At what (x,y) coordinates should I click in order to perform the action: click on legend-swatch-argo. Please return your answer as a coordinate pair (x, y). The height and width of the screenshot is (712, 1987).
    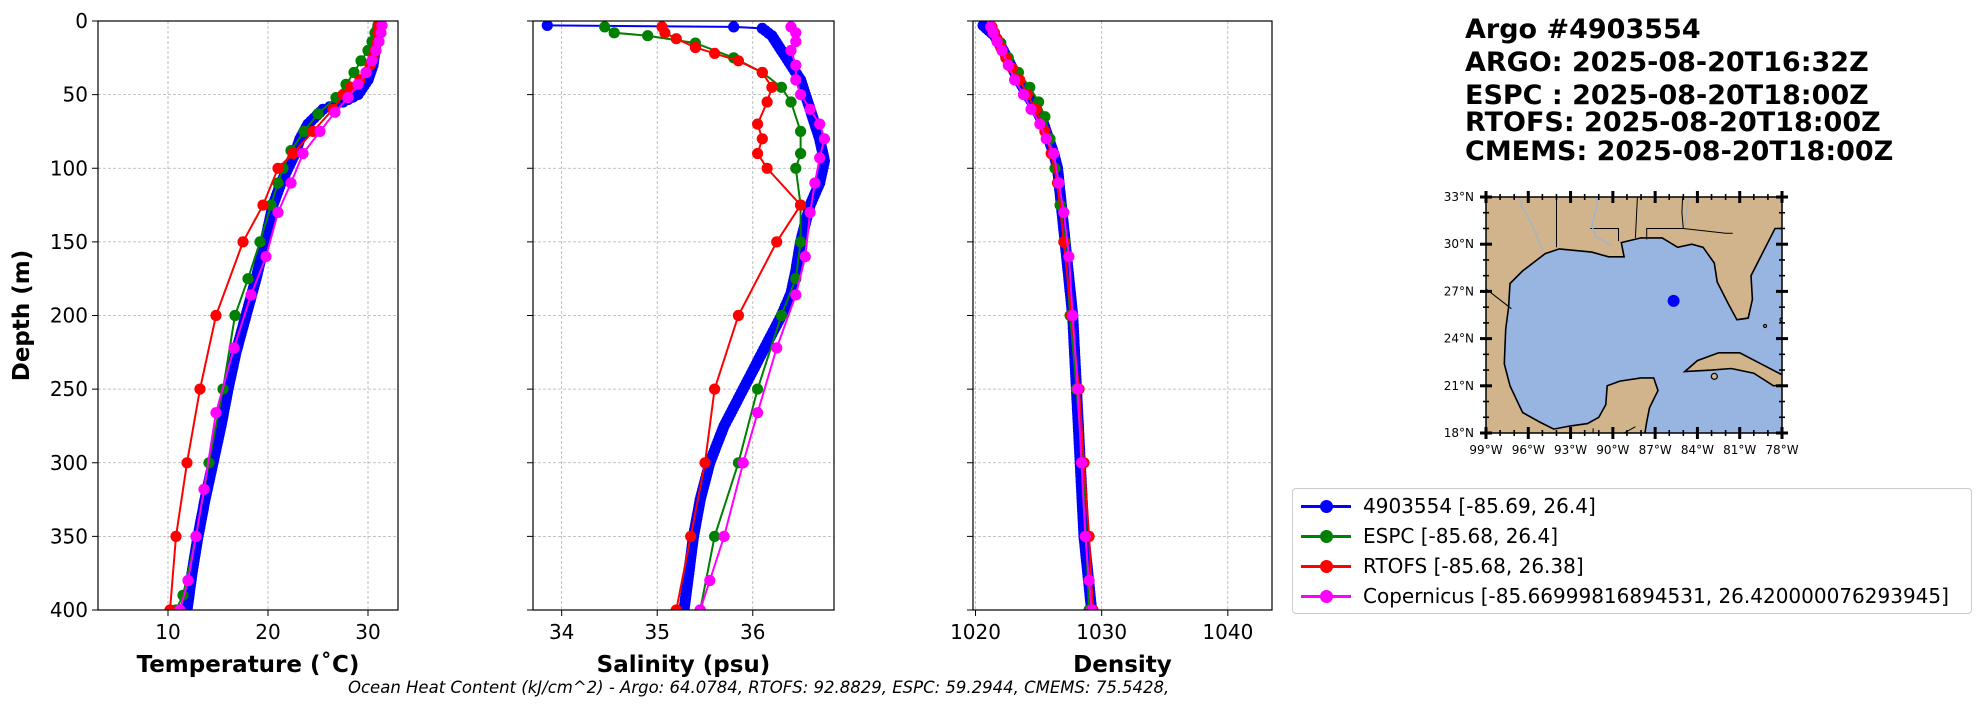
    Looking at the image, I should click on (1326, 506).